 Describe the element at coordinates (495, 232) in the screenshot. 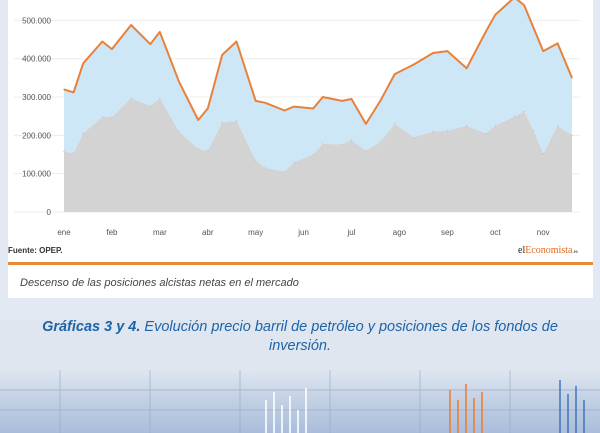

I see `x-tick-label: oct` at that location.